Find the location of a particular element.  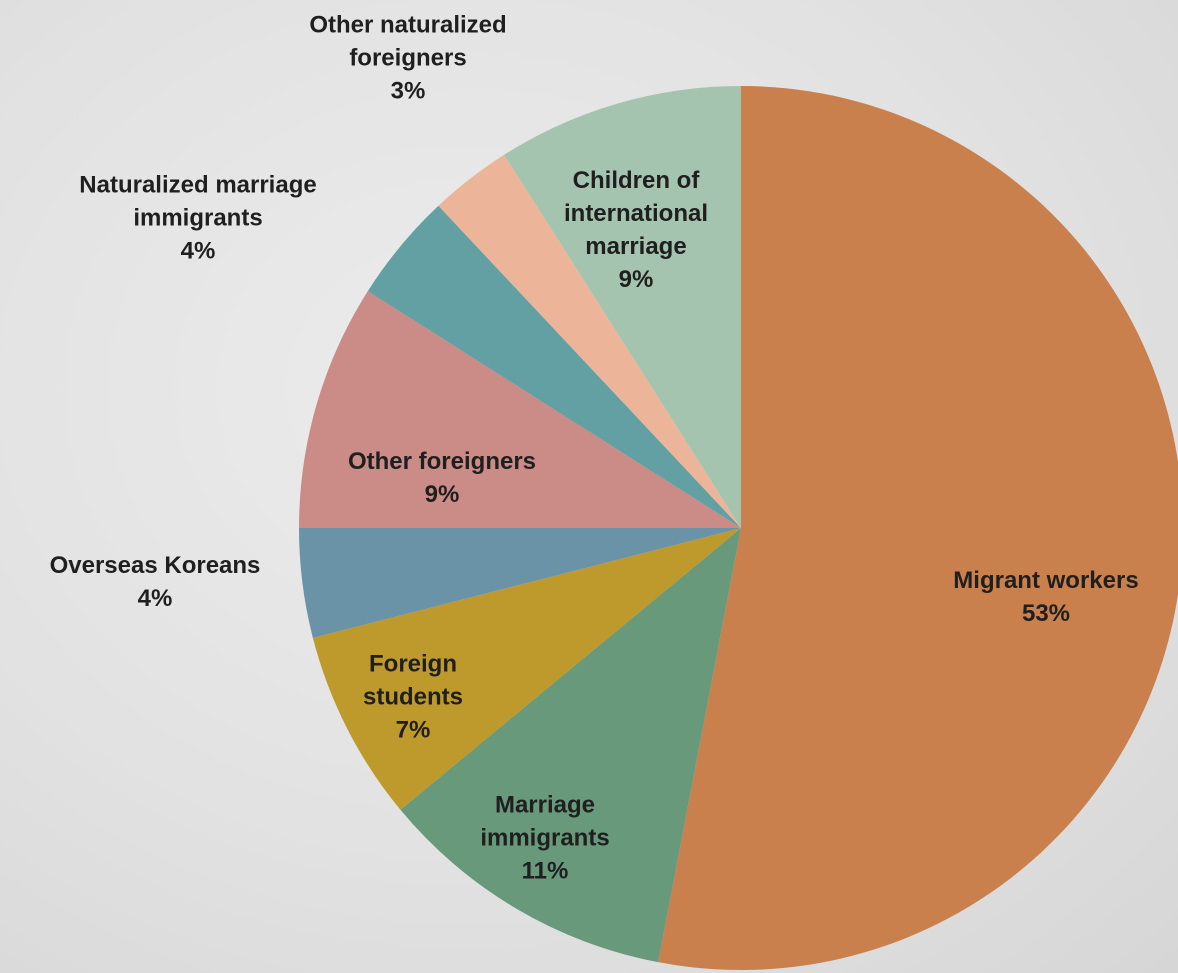

slice-label: Marriage immigrants 11% is located at coordinates (545, 838).